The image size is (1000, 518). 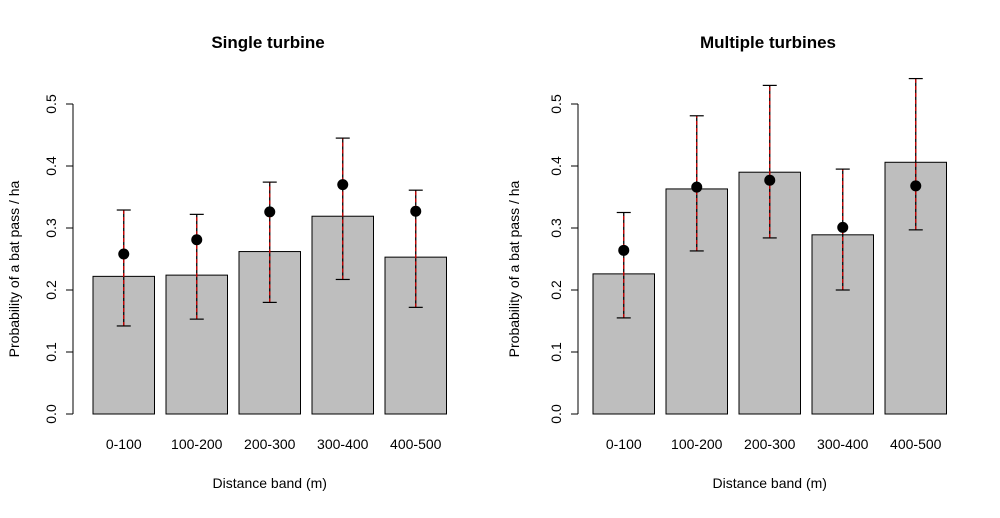 What do you see at coordinates (267, 42) in the screenshot?
I see `chart-title: Single turbine` at bounding box center [267, 42].